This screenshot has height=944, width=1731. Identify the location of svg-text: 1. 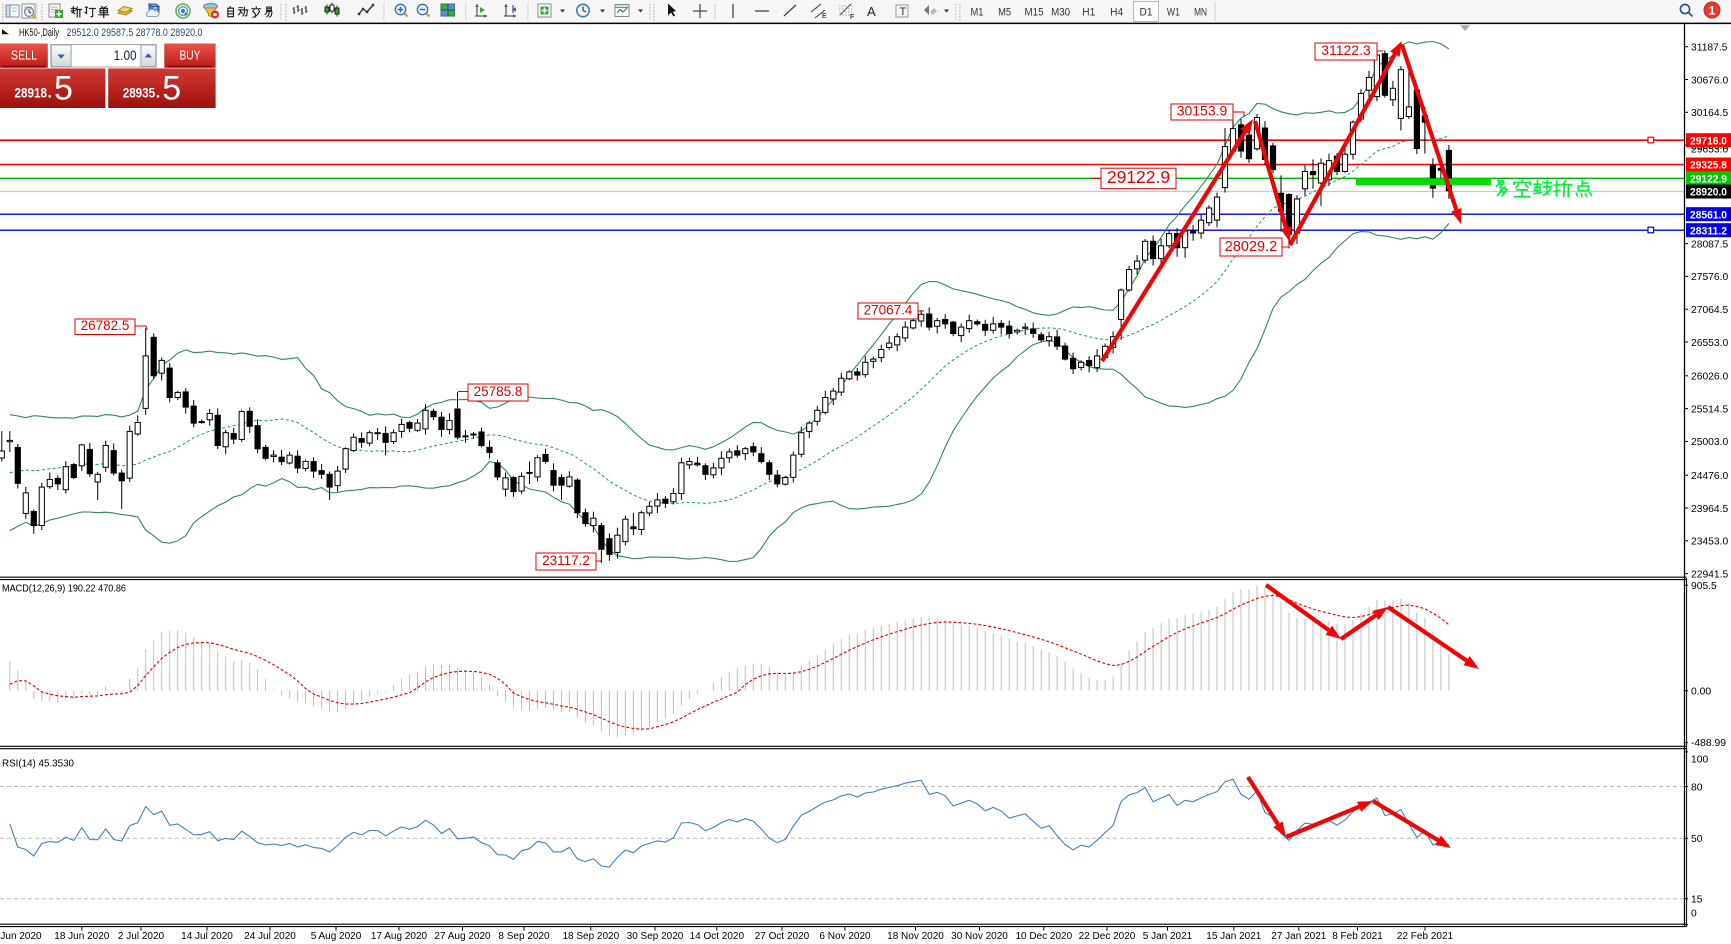
(1712, 11).